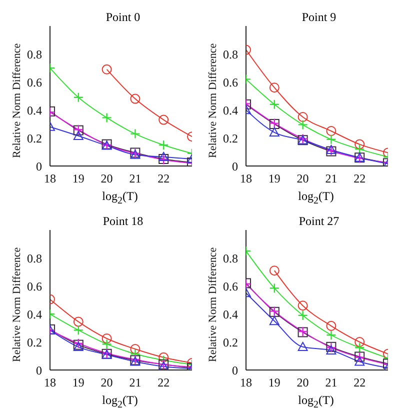 Image resolution: width=397 pixels, height=415 pixels. I want to click on chart-title: Point 18, so click(123, 221).